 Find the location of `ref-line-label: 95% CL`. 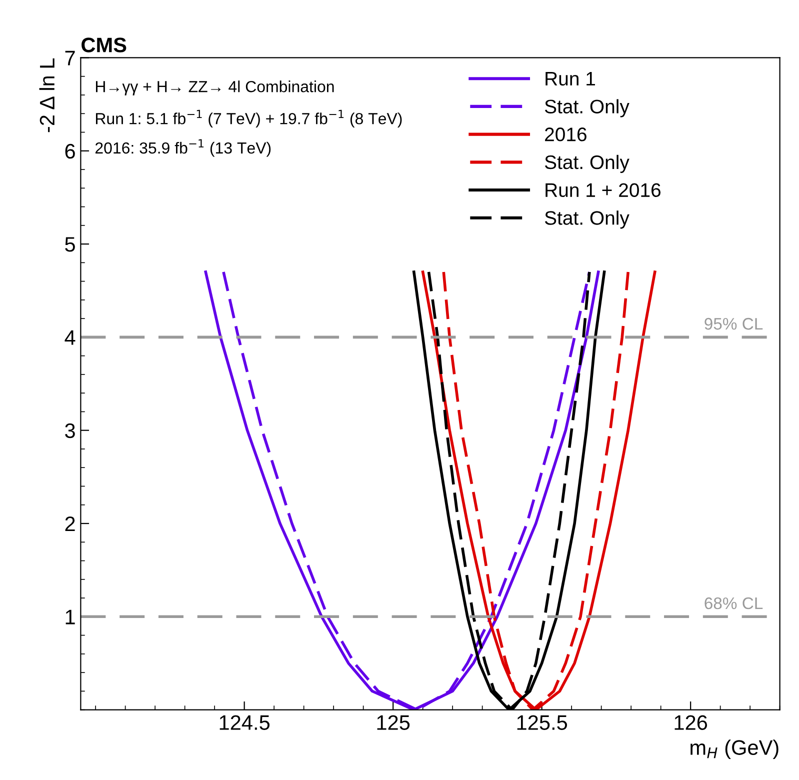

ref-line-label: 95% CL is located at coordinates (733, 324).